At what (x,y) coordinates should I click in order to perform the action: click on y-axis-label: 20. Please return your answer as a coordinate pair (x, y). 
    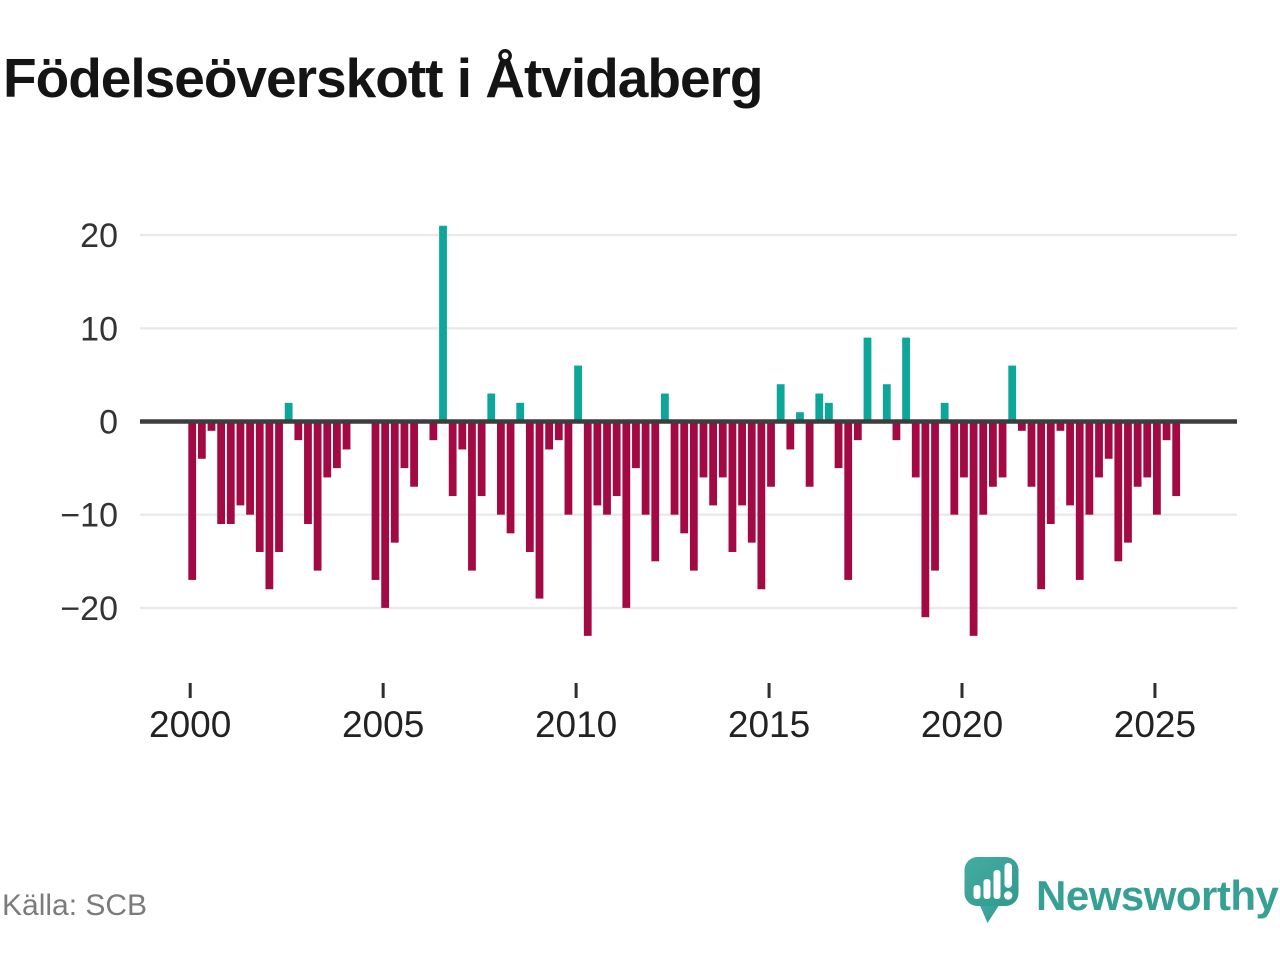
    Looking at the image, I should click on (99, 236).